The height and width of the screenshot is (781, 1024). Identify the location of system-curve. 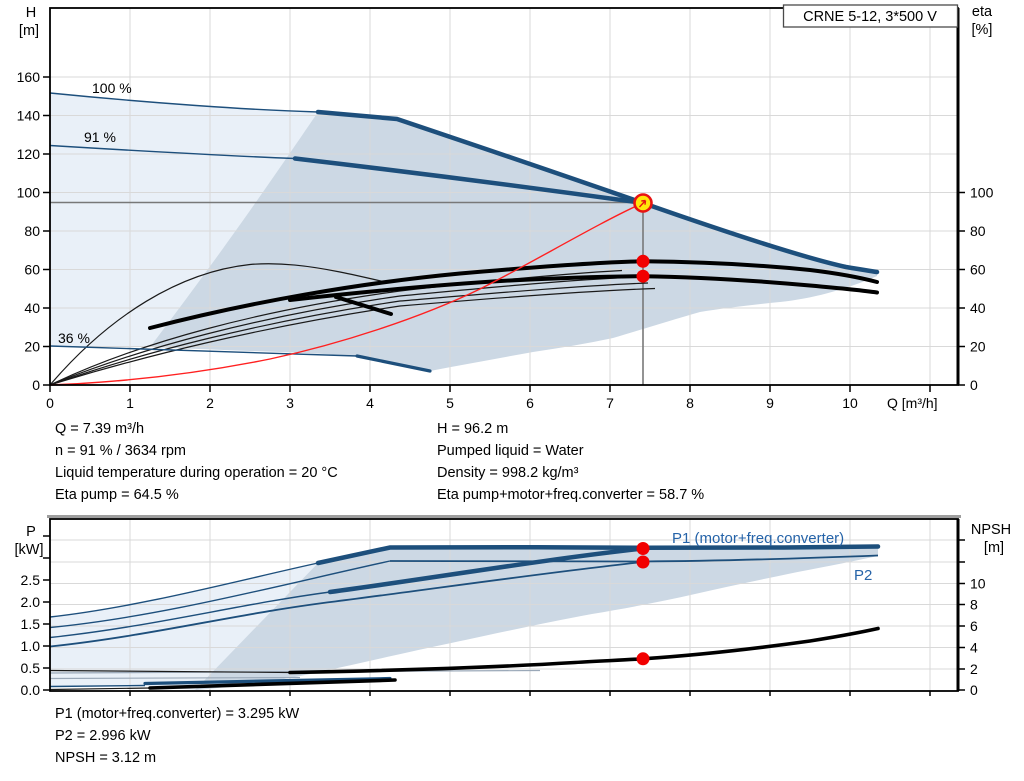
(346, 294).